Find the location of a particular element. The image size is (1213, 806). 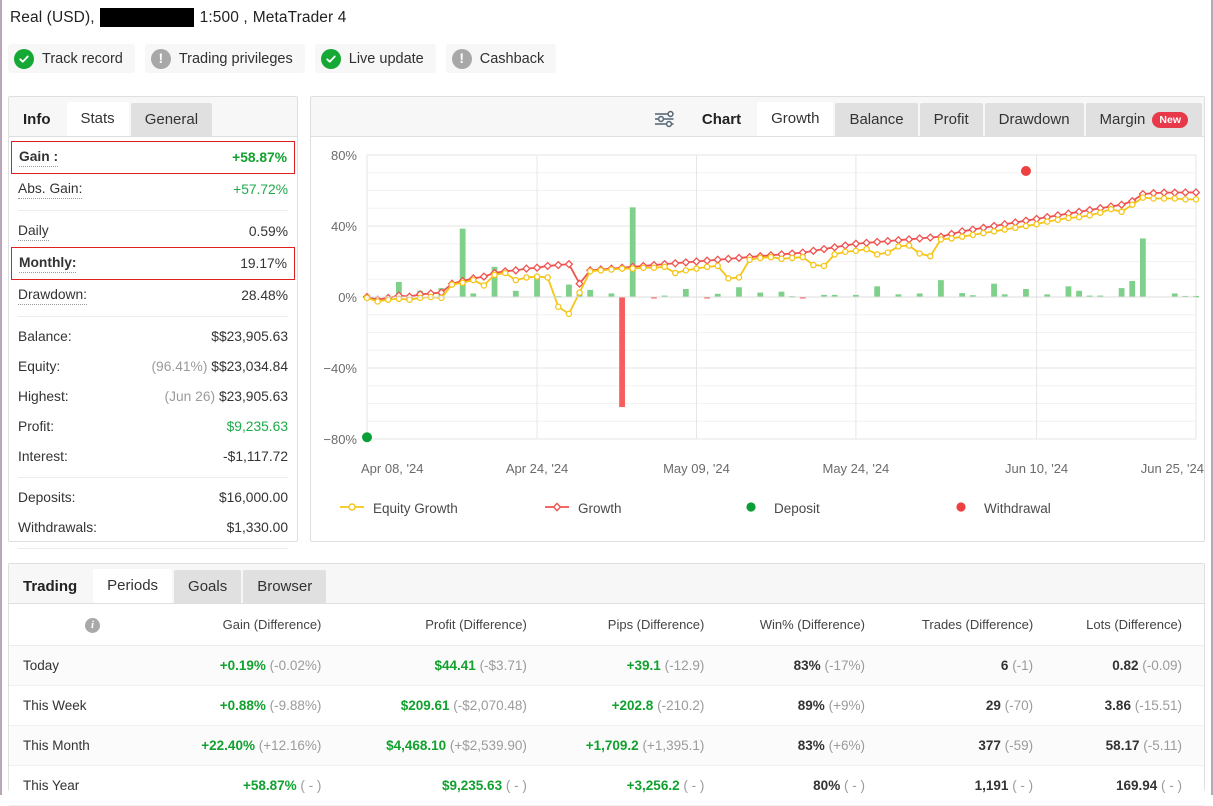

cell-value: $209.61 is located at coordinates (425, 705).